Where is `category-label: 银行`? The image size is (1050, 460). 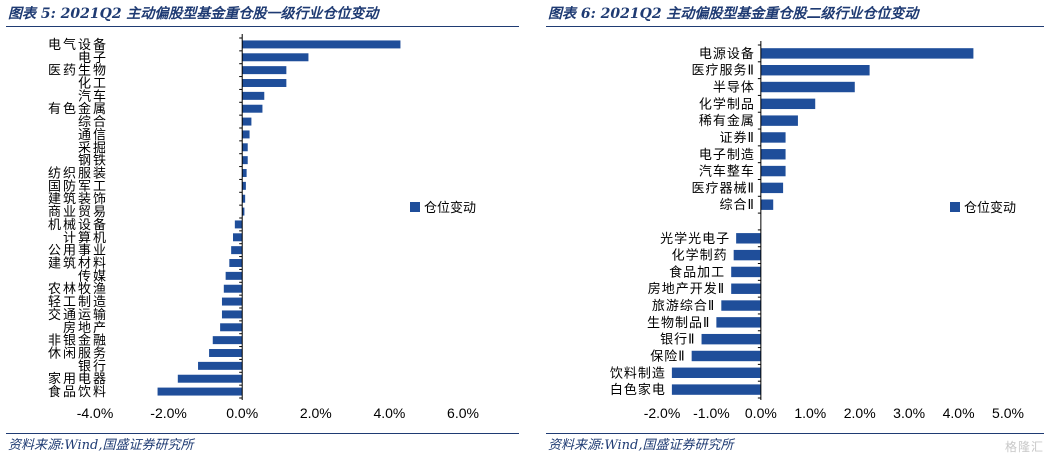 category-label: 银行 is located at coordinates (93, 366).